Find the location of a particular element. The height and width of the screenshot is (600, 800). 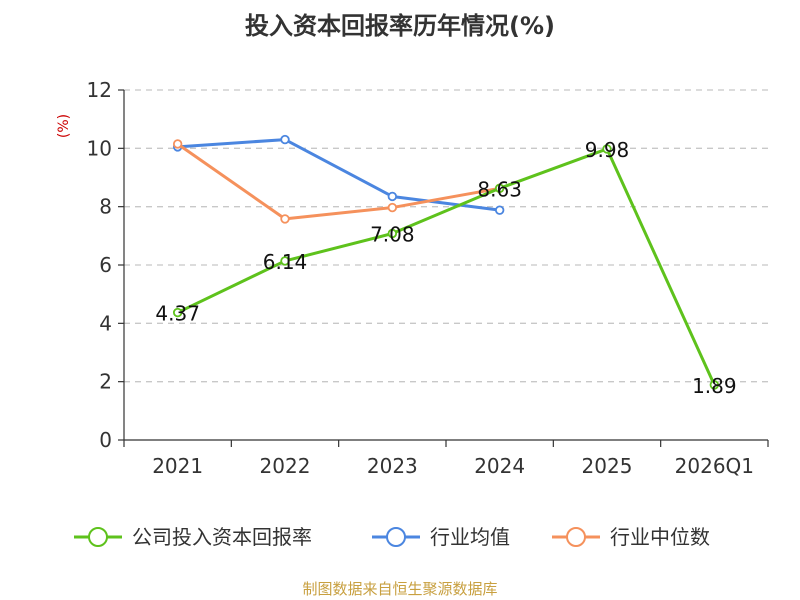

legend-label: 公司投入资本回报率 is located at coordinates (222, 537).